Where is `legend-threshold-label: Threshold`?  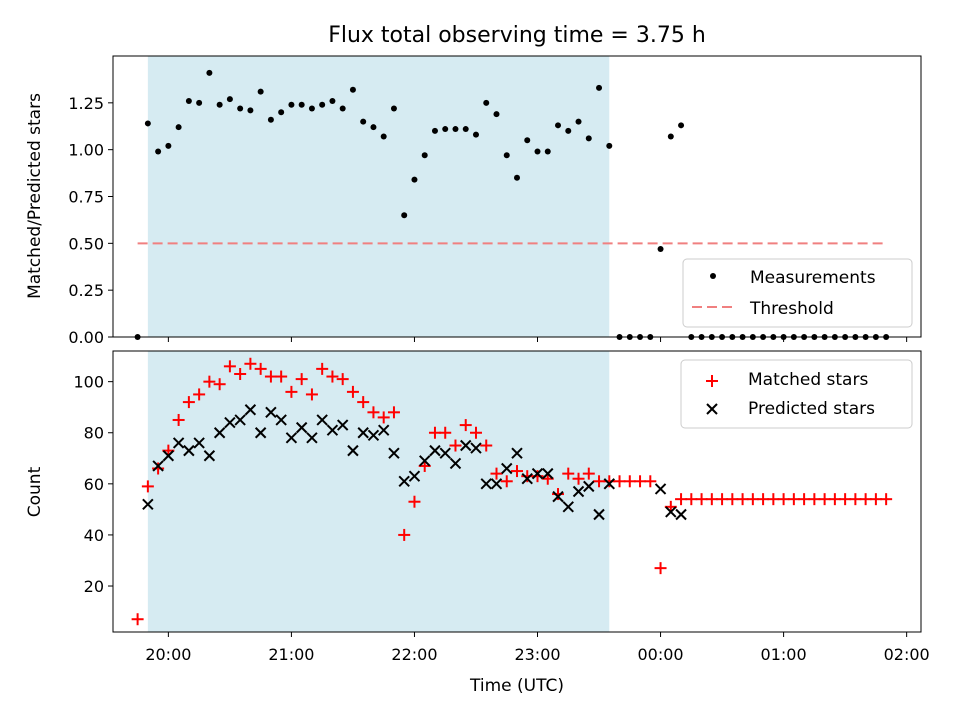
legend-threshold-label: Threshold is located at coordinates (791, 309).